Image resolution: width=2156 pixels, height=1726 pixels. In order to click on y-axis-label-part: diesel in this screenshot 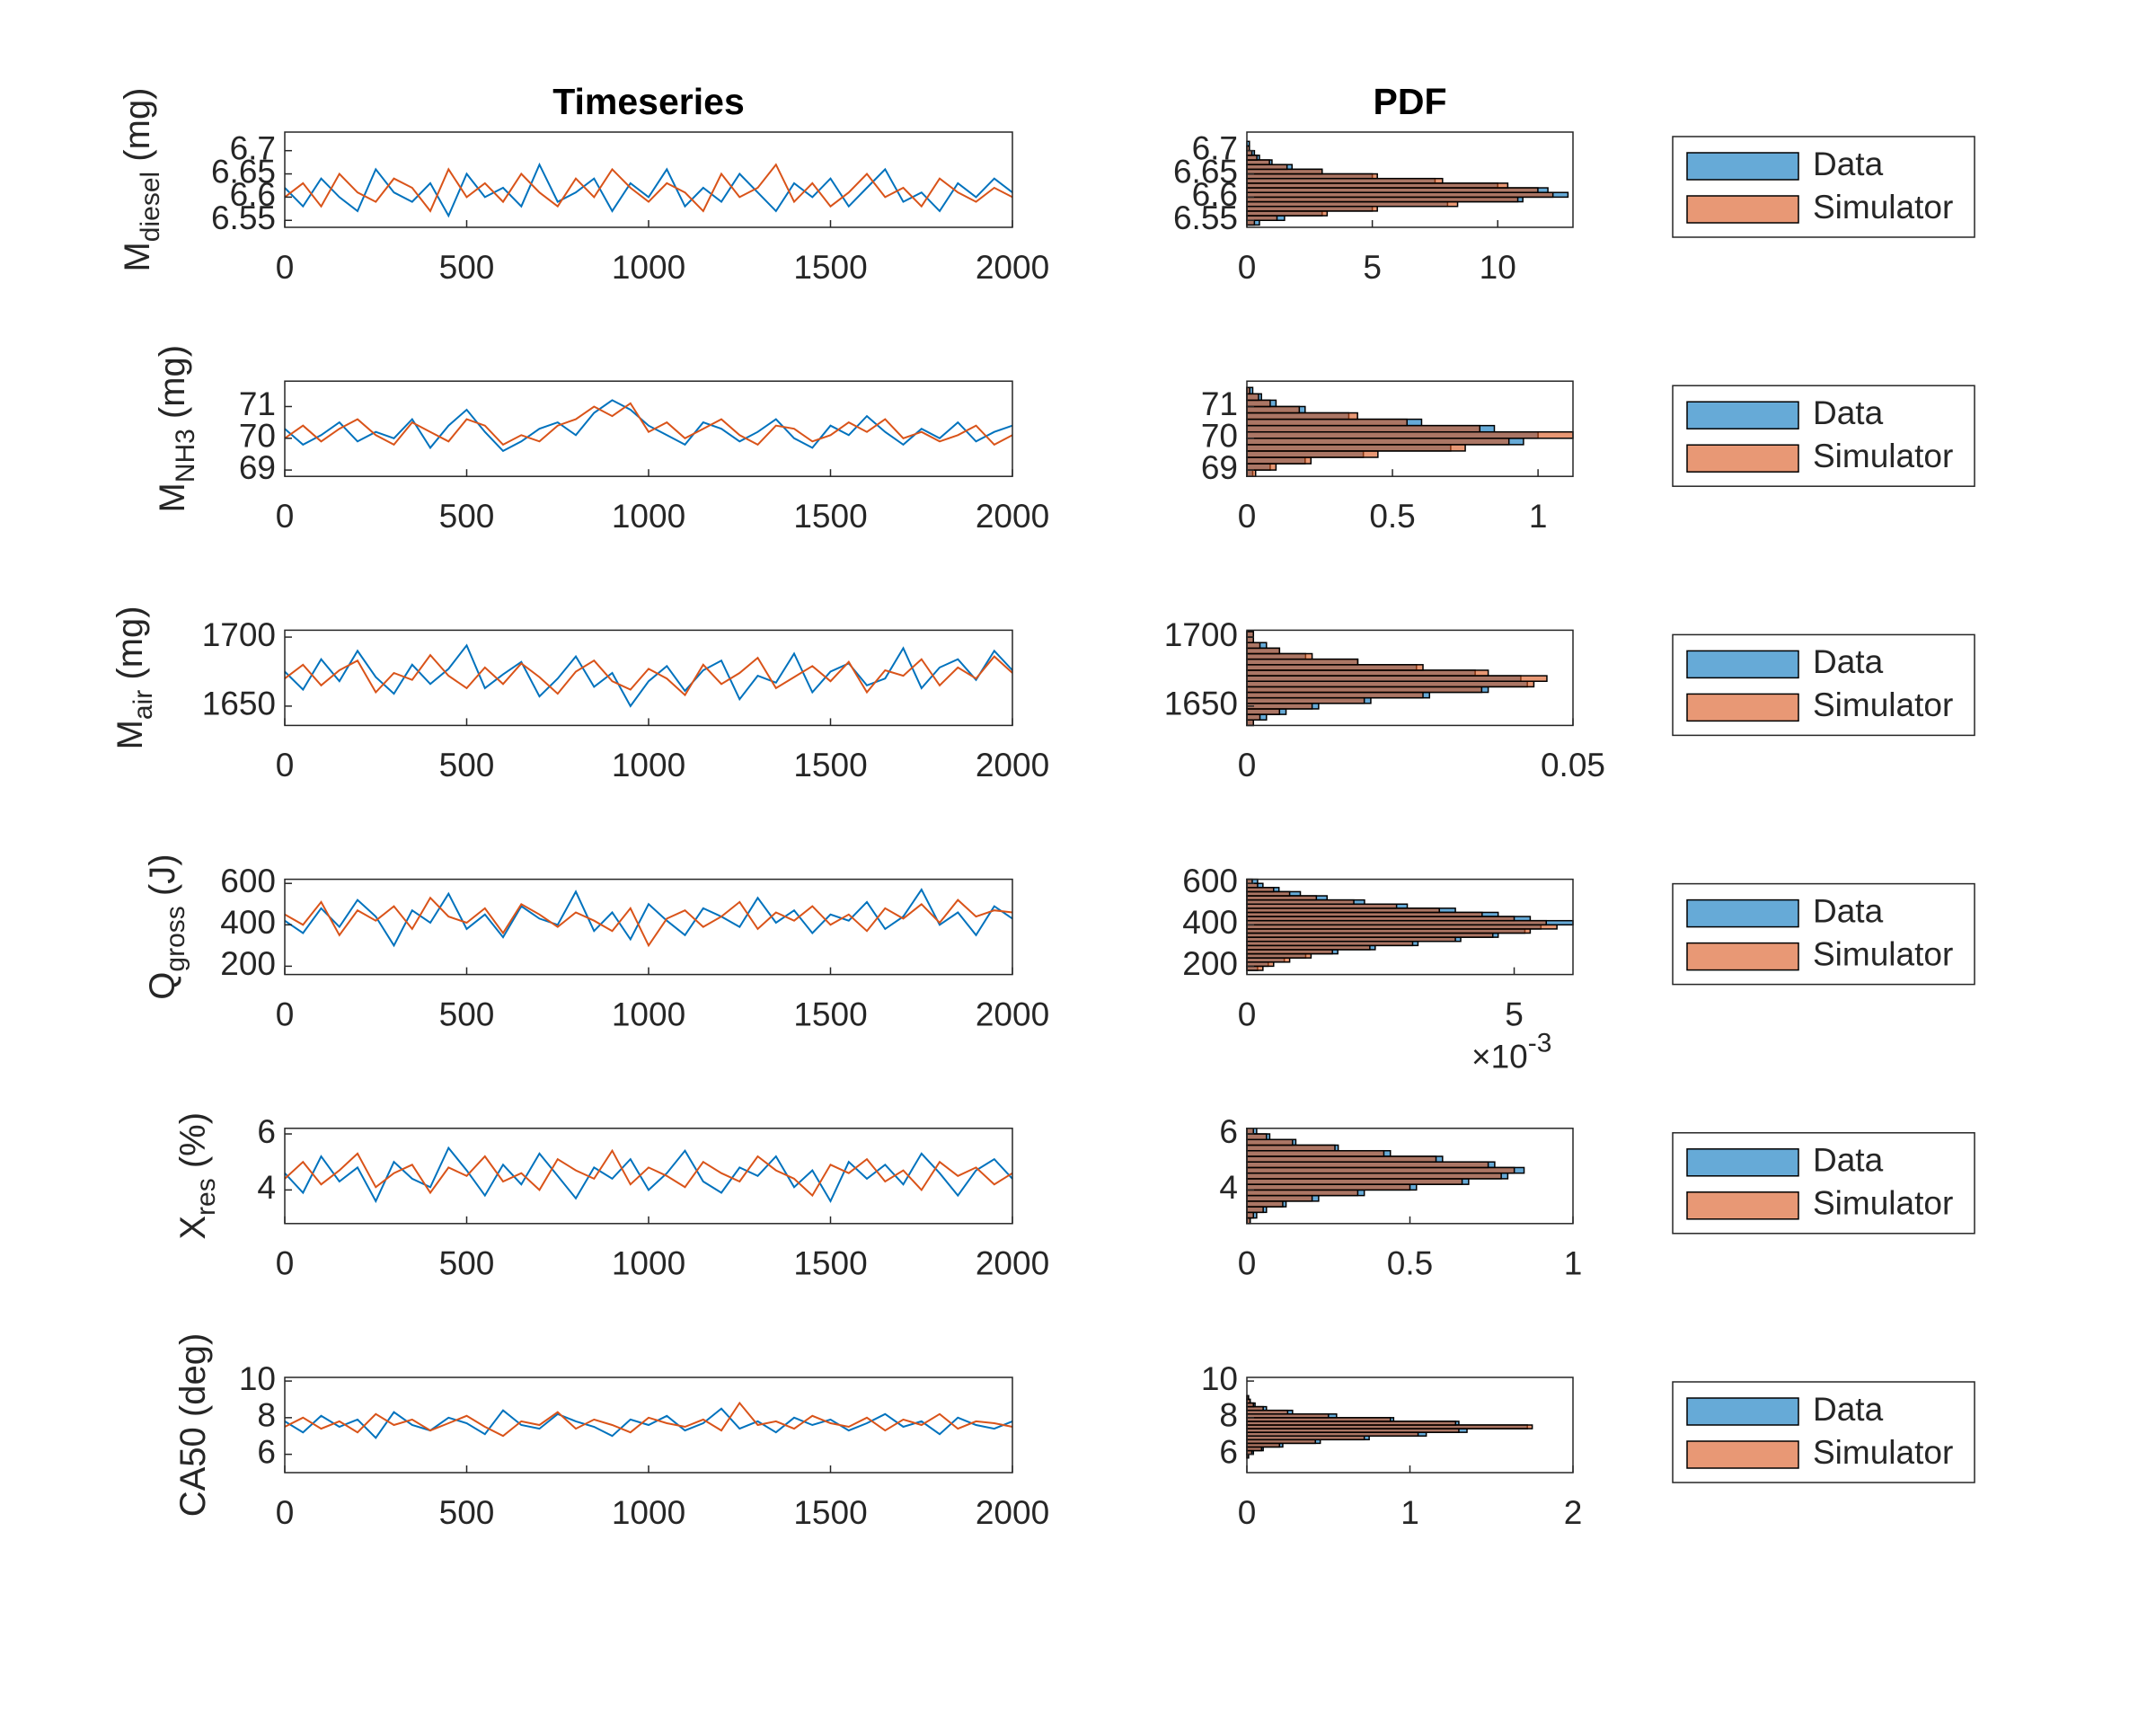, I will do `click(150, 207)`.